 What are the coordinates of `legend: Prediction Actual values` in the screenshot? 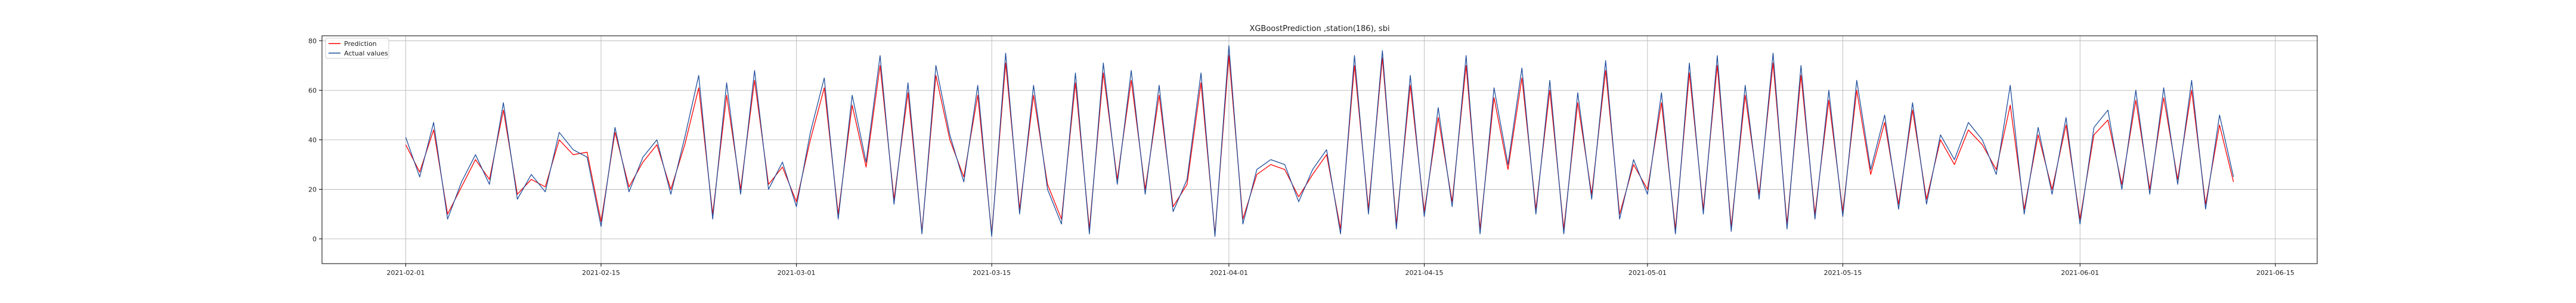 It's located at (357, 49).